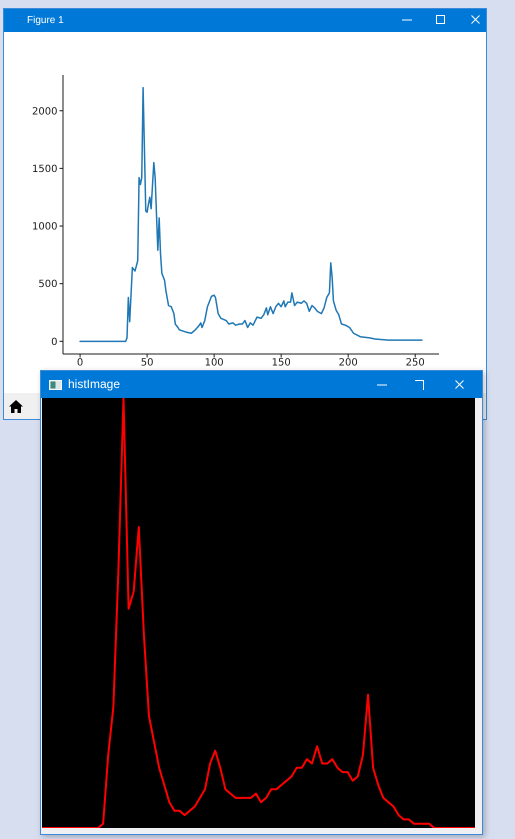 This screenshot has height=839, width=515. What do you see at coordinates (415, 363) in the screenshot?
I see `x-tick-label: 250` at bounding box center [415, 363].